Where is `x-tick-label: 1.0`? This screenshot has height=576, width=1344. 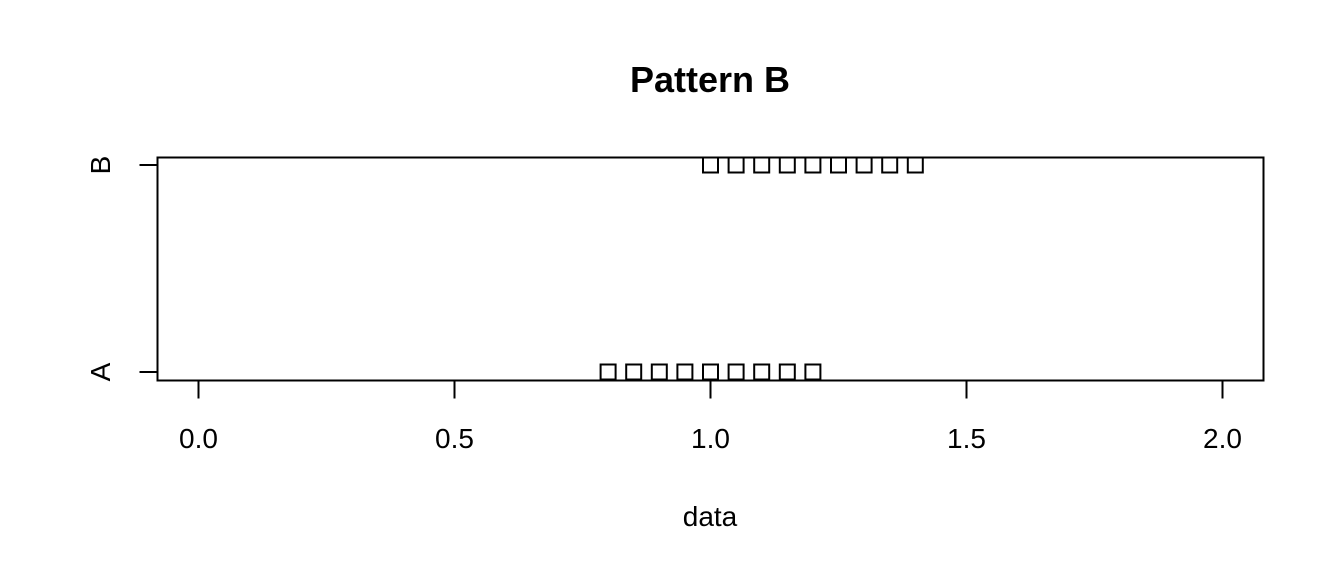 x-tick-label: 1.0 is located at coordinates (710, 438).